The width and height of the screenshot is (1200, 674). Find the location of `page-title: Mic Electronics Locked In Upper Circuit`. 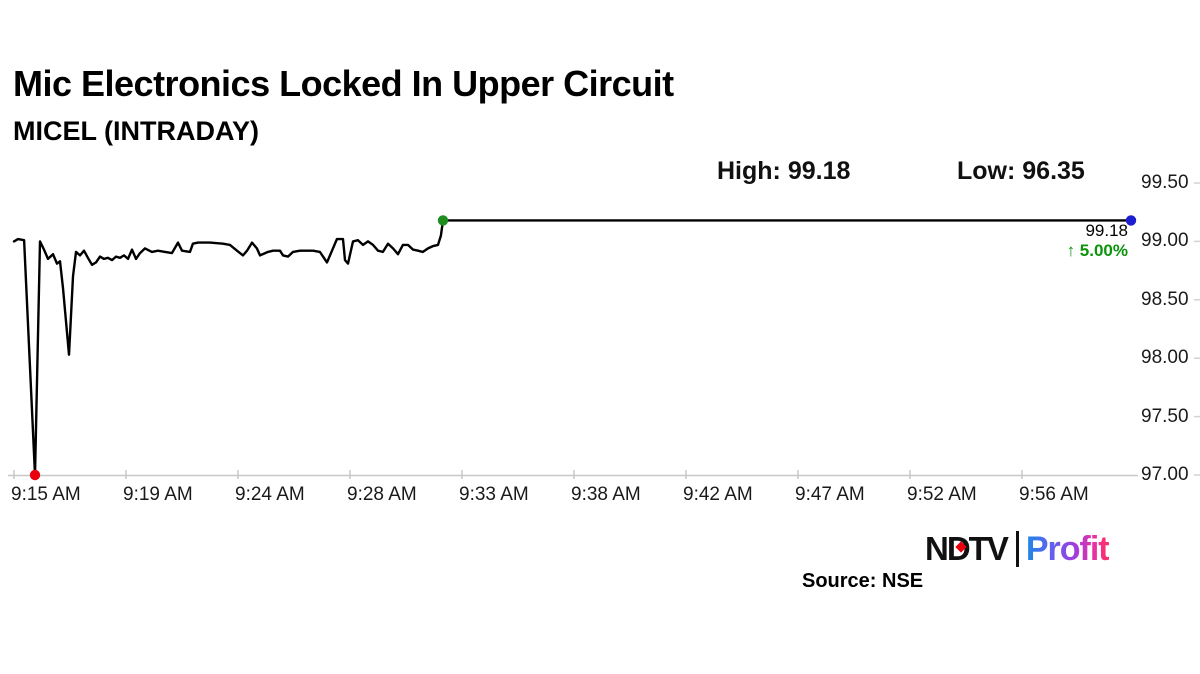

page-title: Mic Electronics Locked In Upper Circuit is located at coordinates (343, 83).